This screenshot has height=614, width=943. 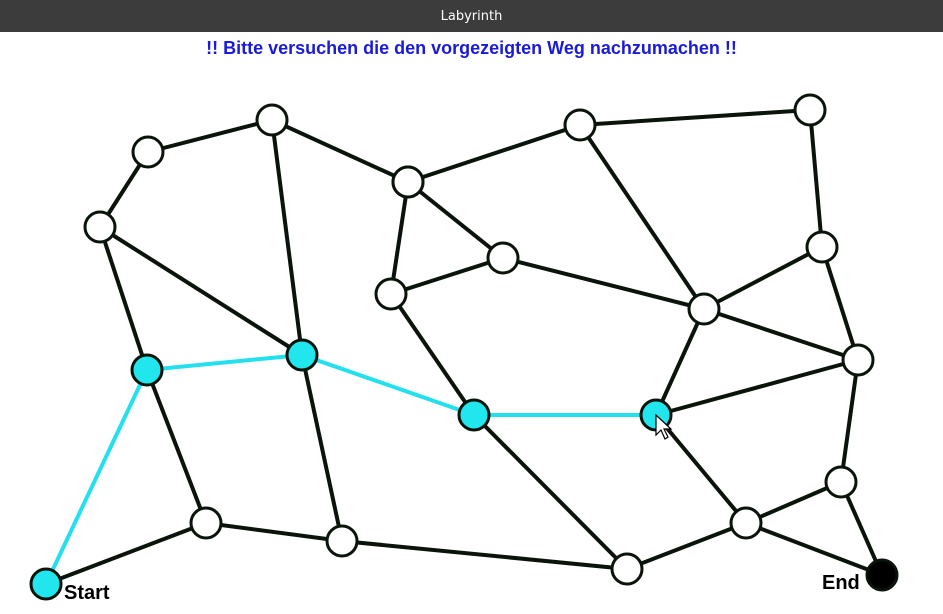 I want to click on end-node, so click(x=882, y=575).